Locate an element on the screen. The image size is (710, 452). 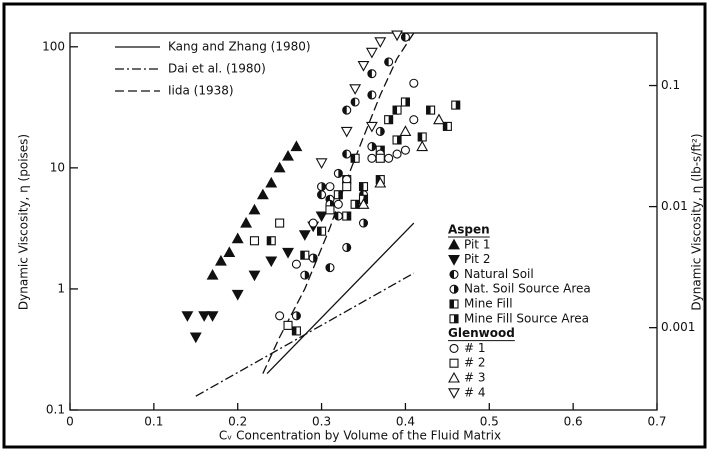
y2-tick-label: 0.001 is located at coordinates (678, 327).